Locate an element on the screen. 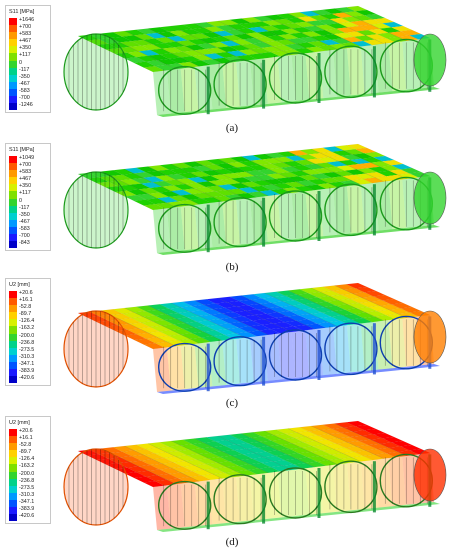  legend-row: +700 is located at coordinates (28, 166).